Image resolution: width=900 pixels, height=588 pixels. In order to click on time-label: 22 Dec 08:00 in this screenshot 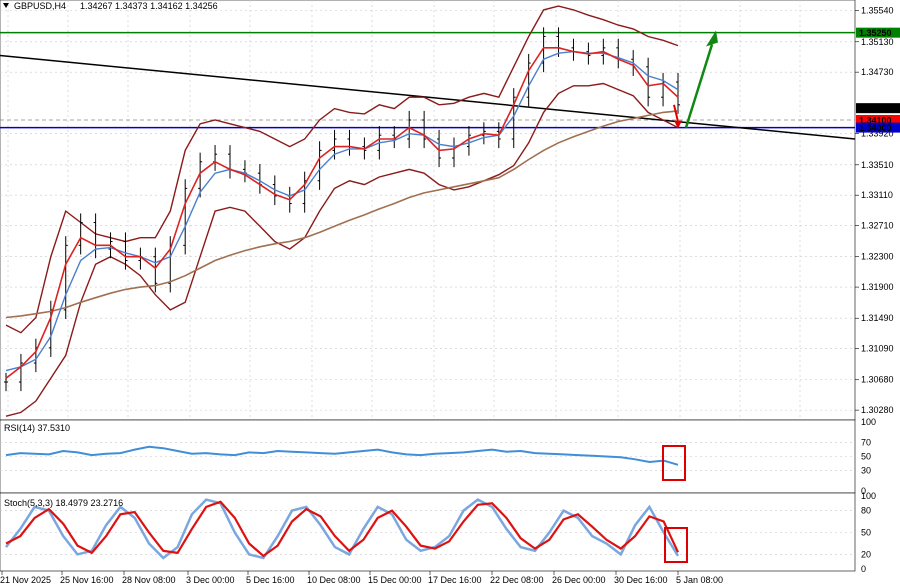, I will do `click(517, 580)`.